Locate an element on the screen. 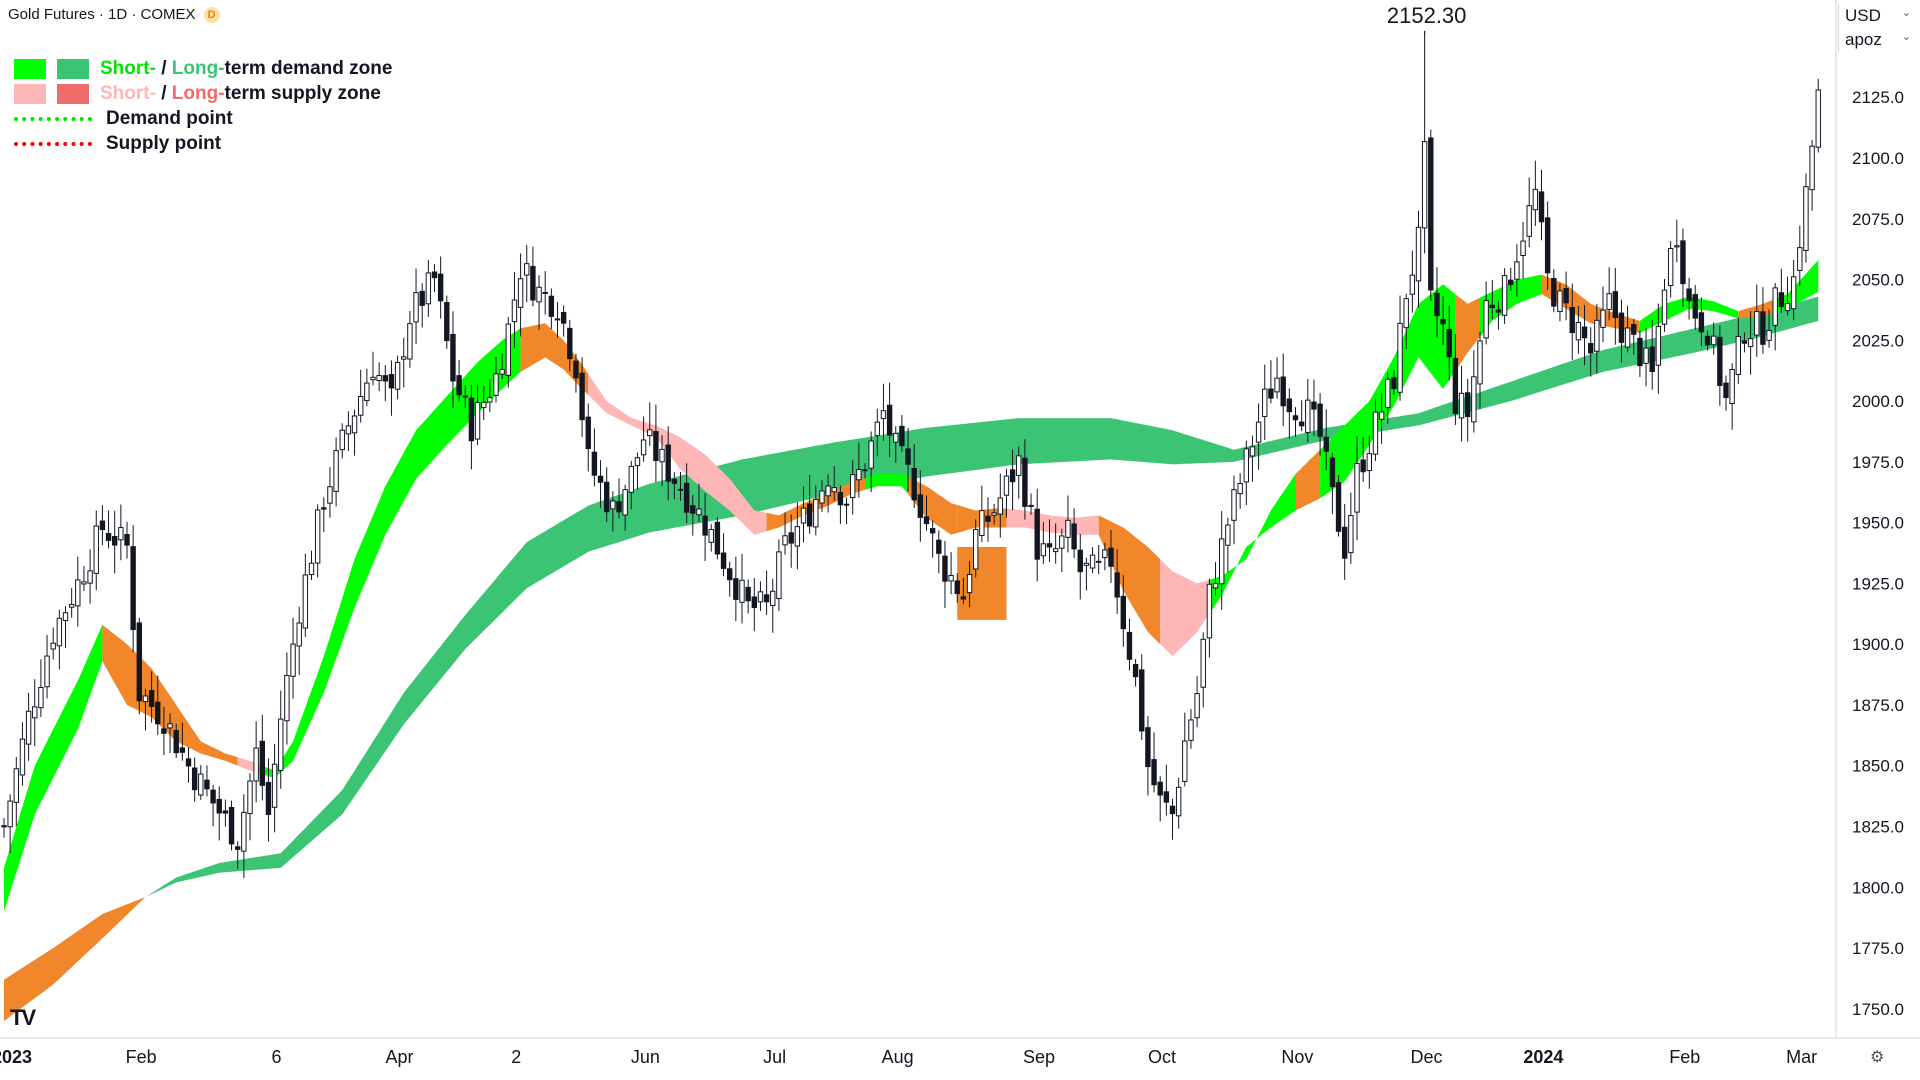 This screenshot has height=1080, width=1920. symbol-header: Gold Futures · 1D · COMEX D is located at coordinates (114, 14).